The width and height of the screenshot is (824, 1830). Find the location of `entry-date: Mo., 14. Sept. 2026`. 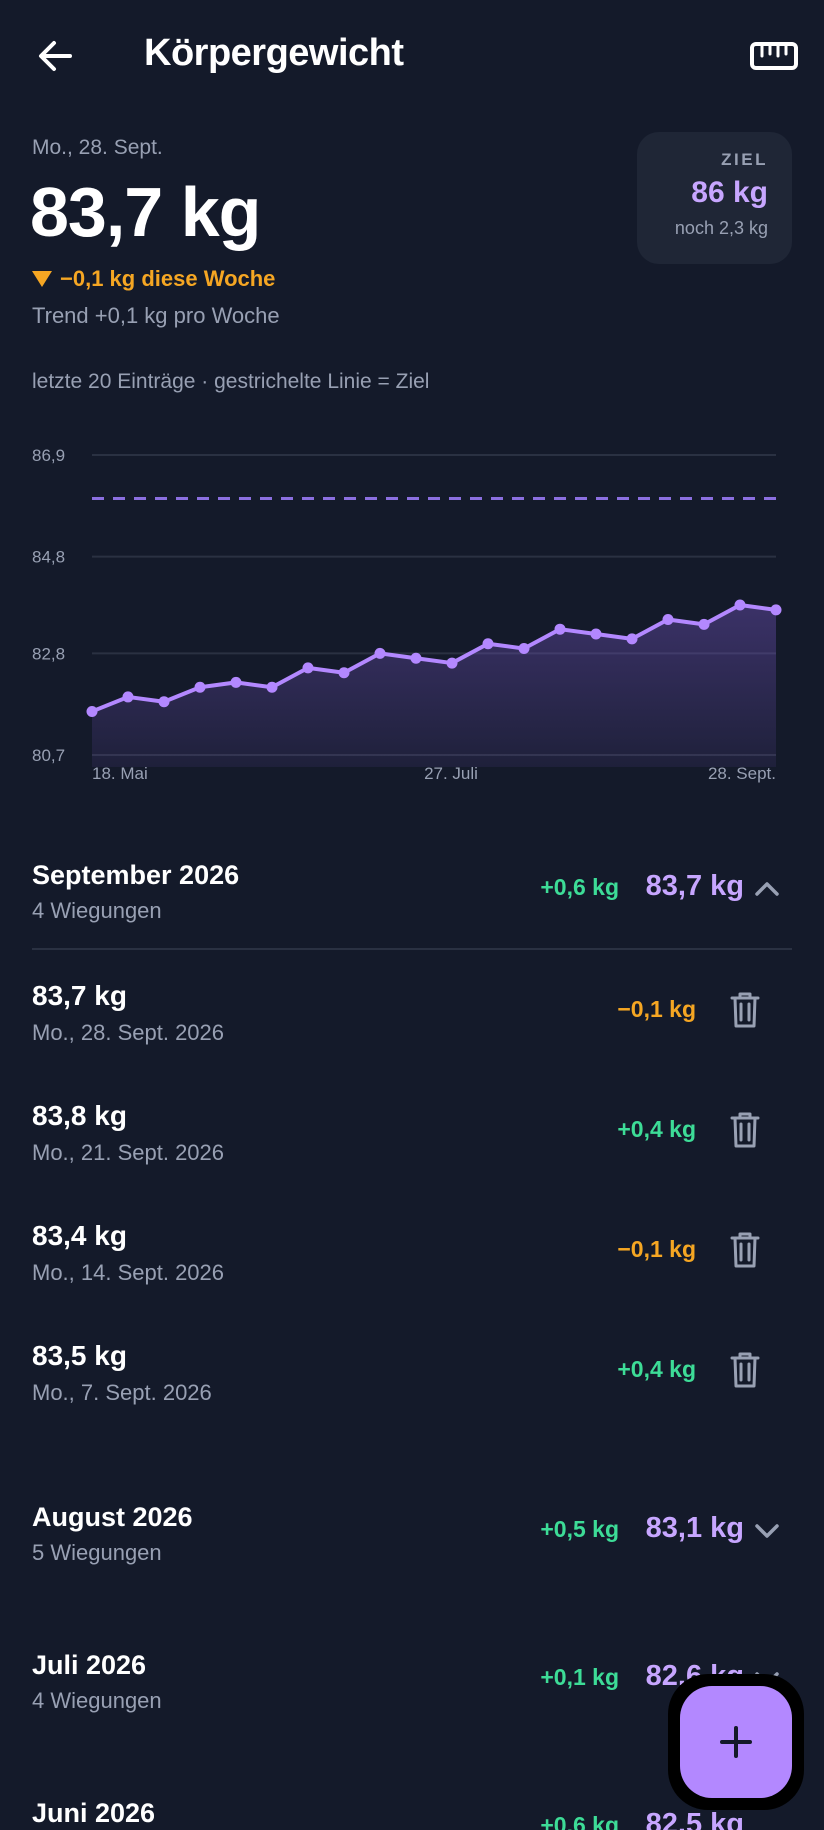

entry-date: Mo., 14. Sept. 2026 is located at coordinates (128, 1272).